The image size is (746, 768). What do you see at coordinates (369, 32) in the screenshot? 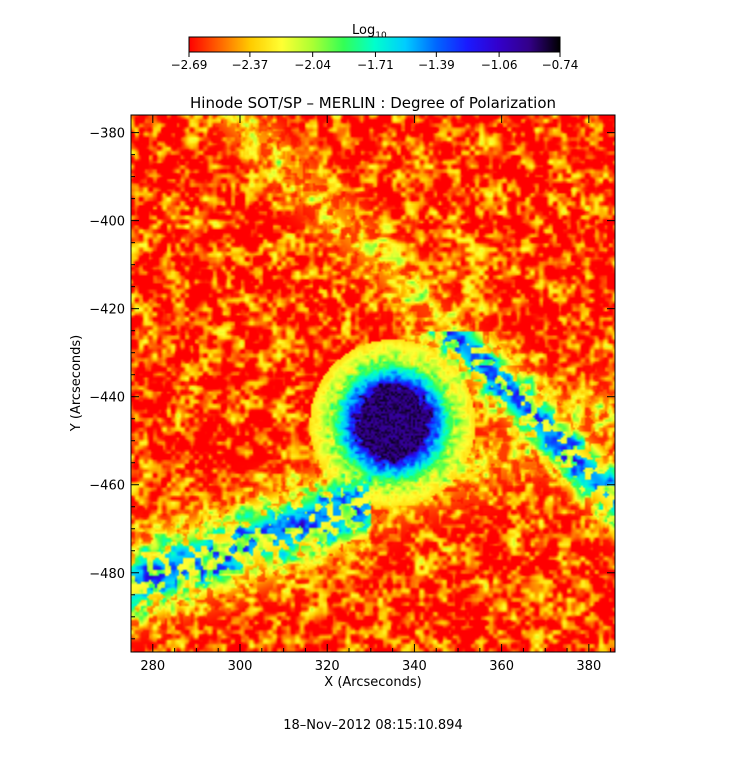
I see `colorbar-label: Log10` at bounding box center [369, 32].